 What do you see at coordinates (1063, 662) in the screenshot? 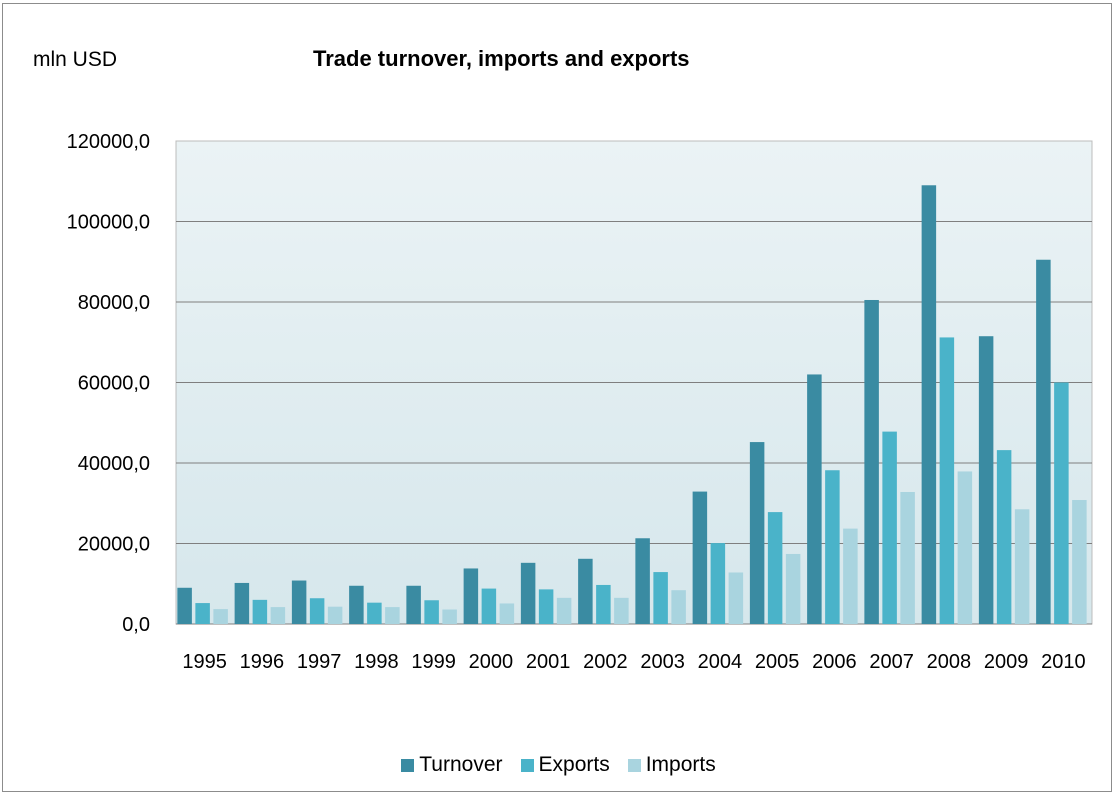
I see `x-tick-label: 2010` at bounding box center [1063, 662].